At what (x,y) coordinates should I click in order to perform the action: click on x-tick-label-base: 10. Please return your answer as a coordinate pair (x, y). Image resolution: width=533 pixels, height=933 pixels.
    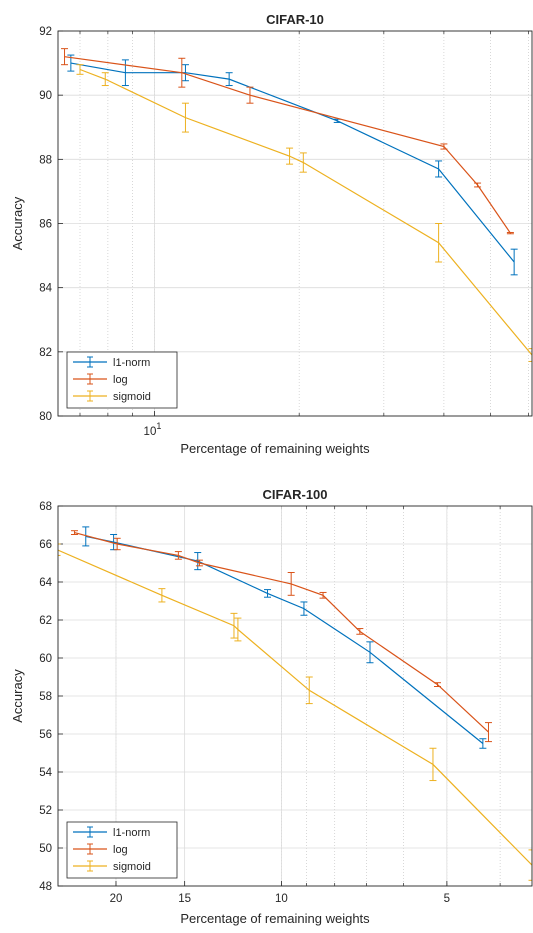
    Looking at the image, I should click on (150, 432).